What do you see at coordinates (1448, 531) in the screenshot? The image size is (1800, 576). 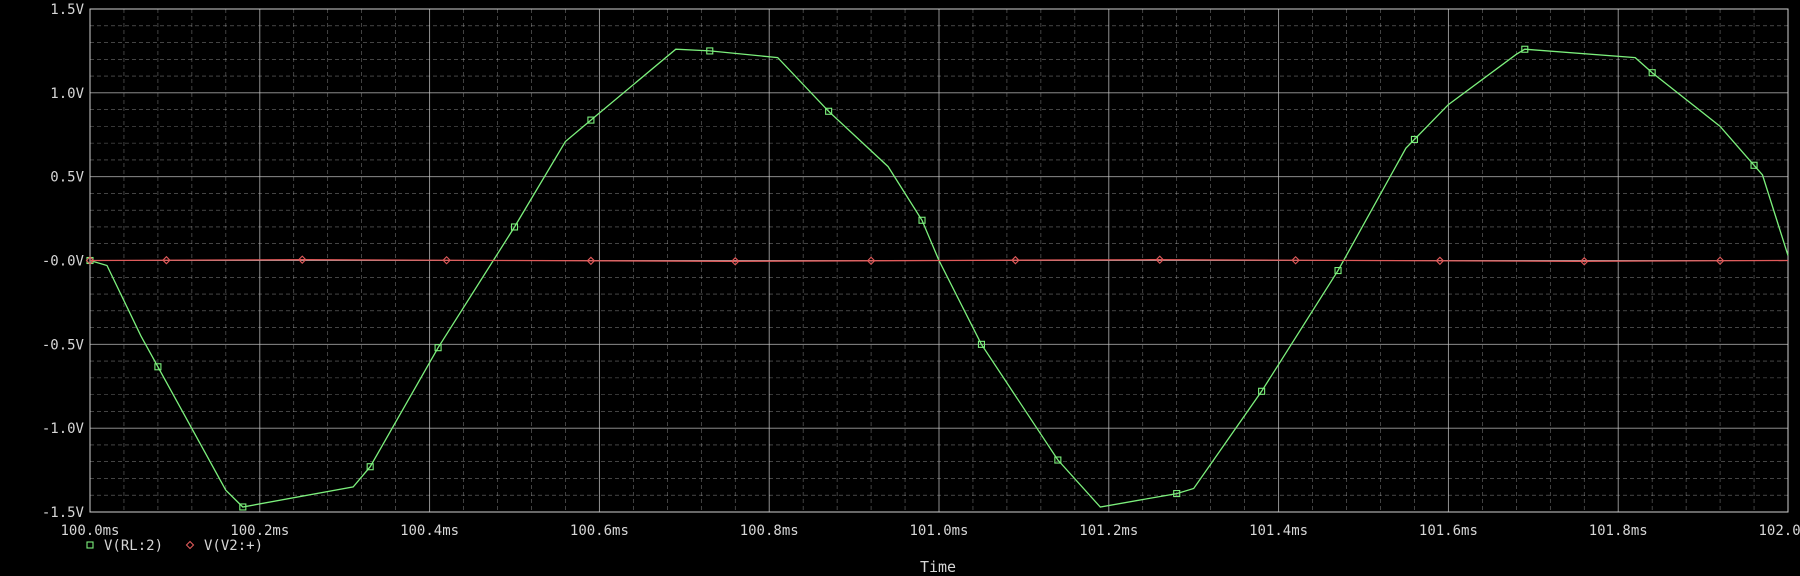 I see `x-tick-label: 101.6ms` at bounding box center [1448, 531].